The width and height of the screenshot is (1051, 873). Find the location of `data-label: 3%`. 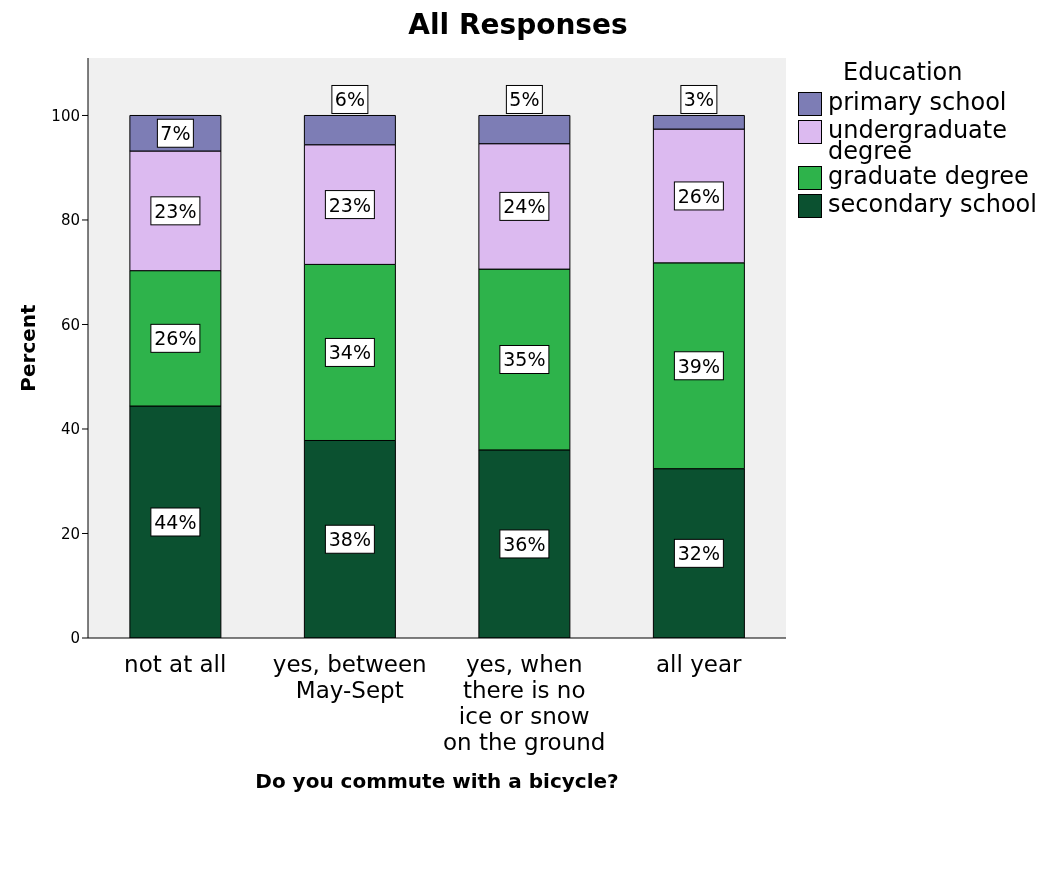

data-label: 3% is located at coordinates (698, 99).